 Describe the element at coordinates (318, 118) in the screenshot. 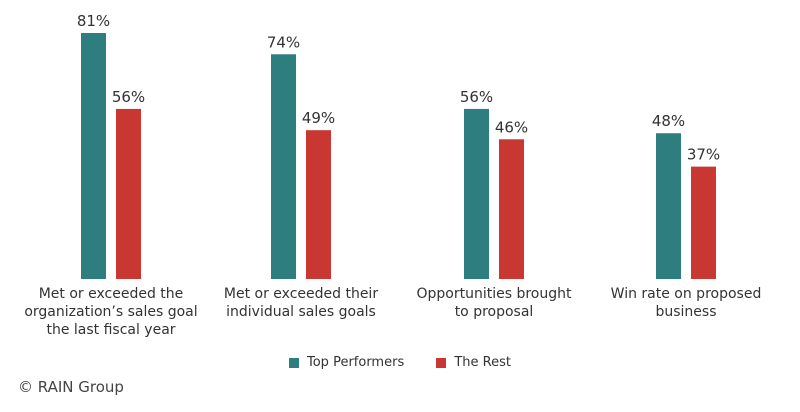

I see `data-label-the-rest-2: 49%` at that location.